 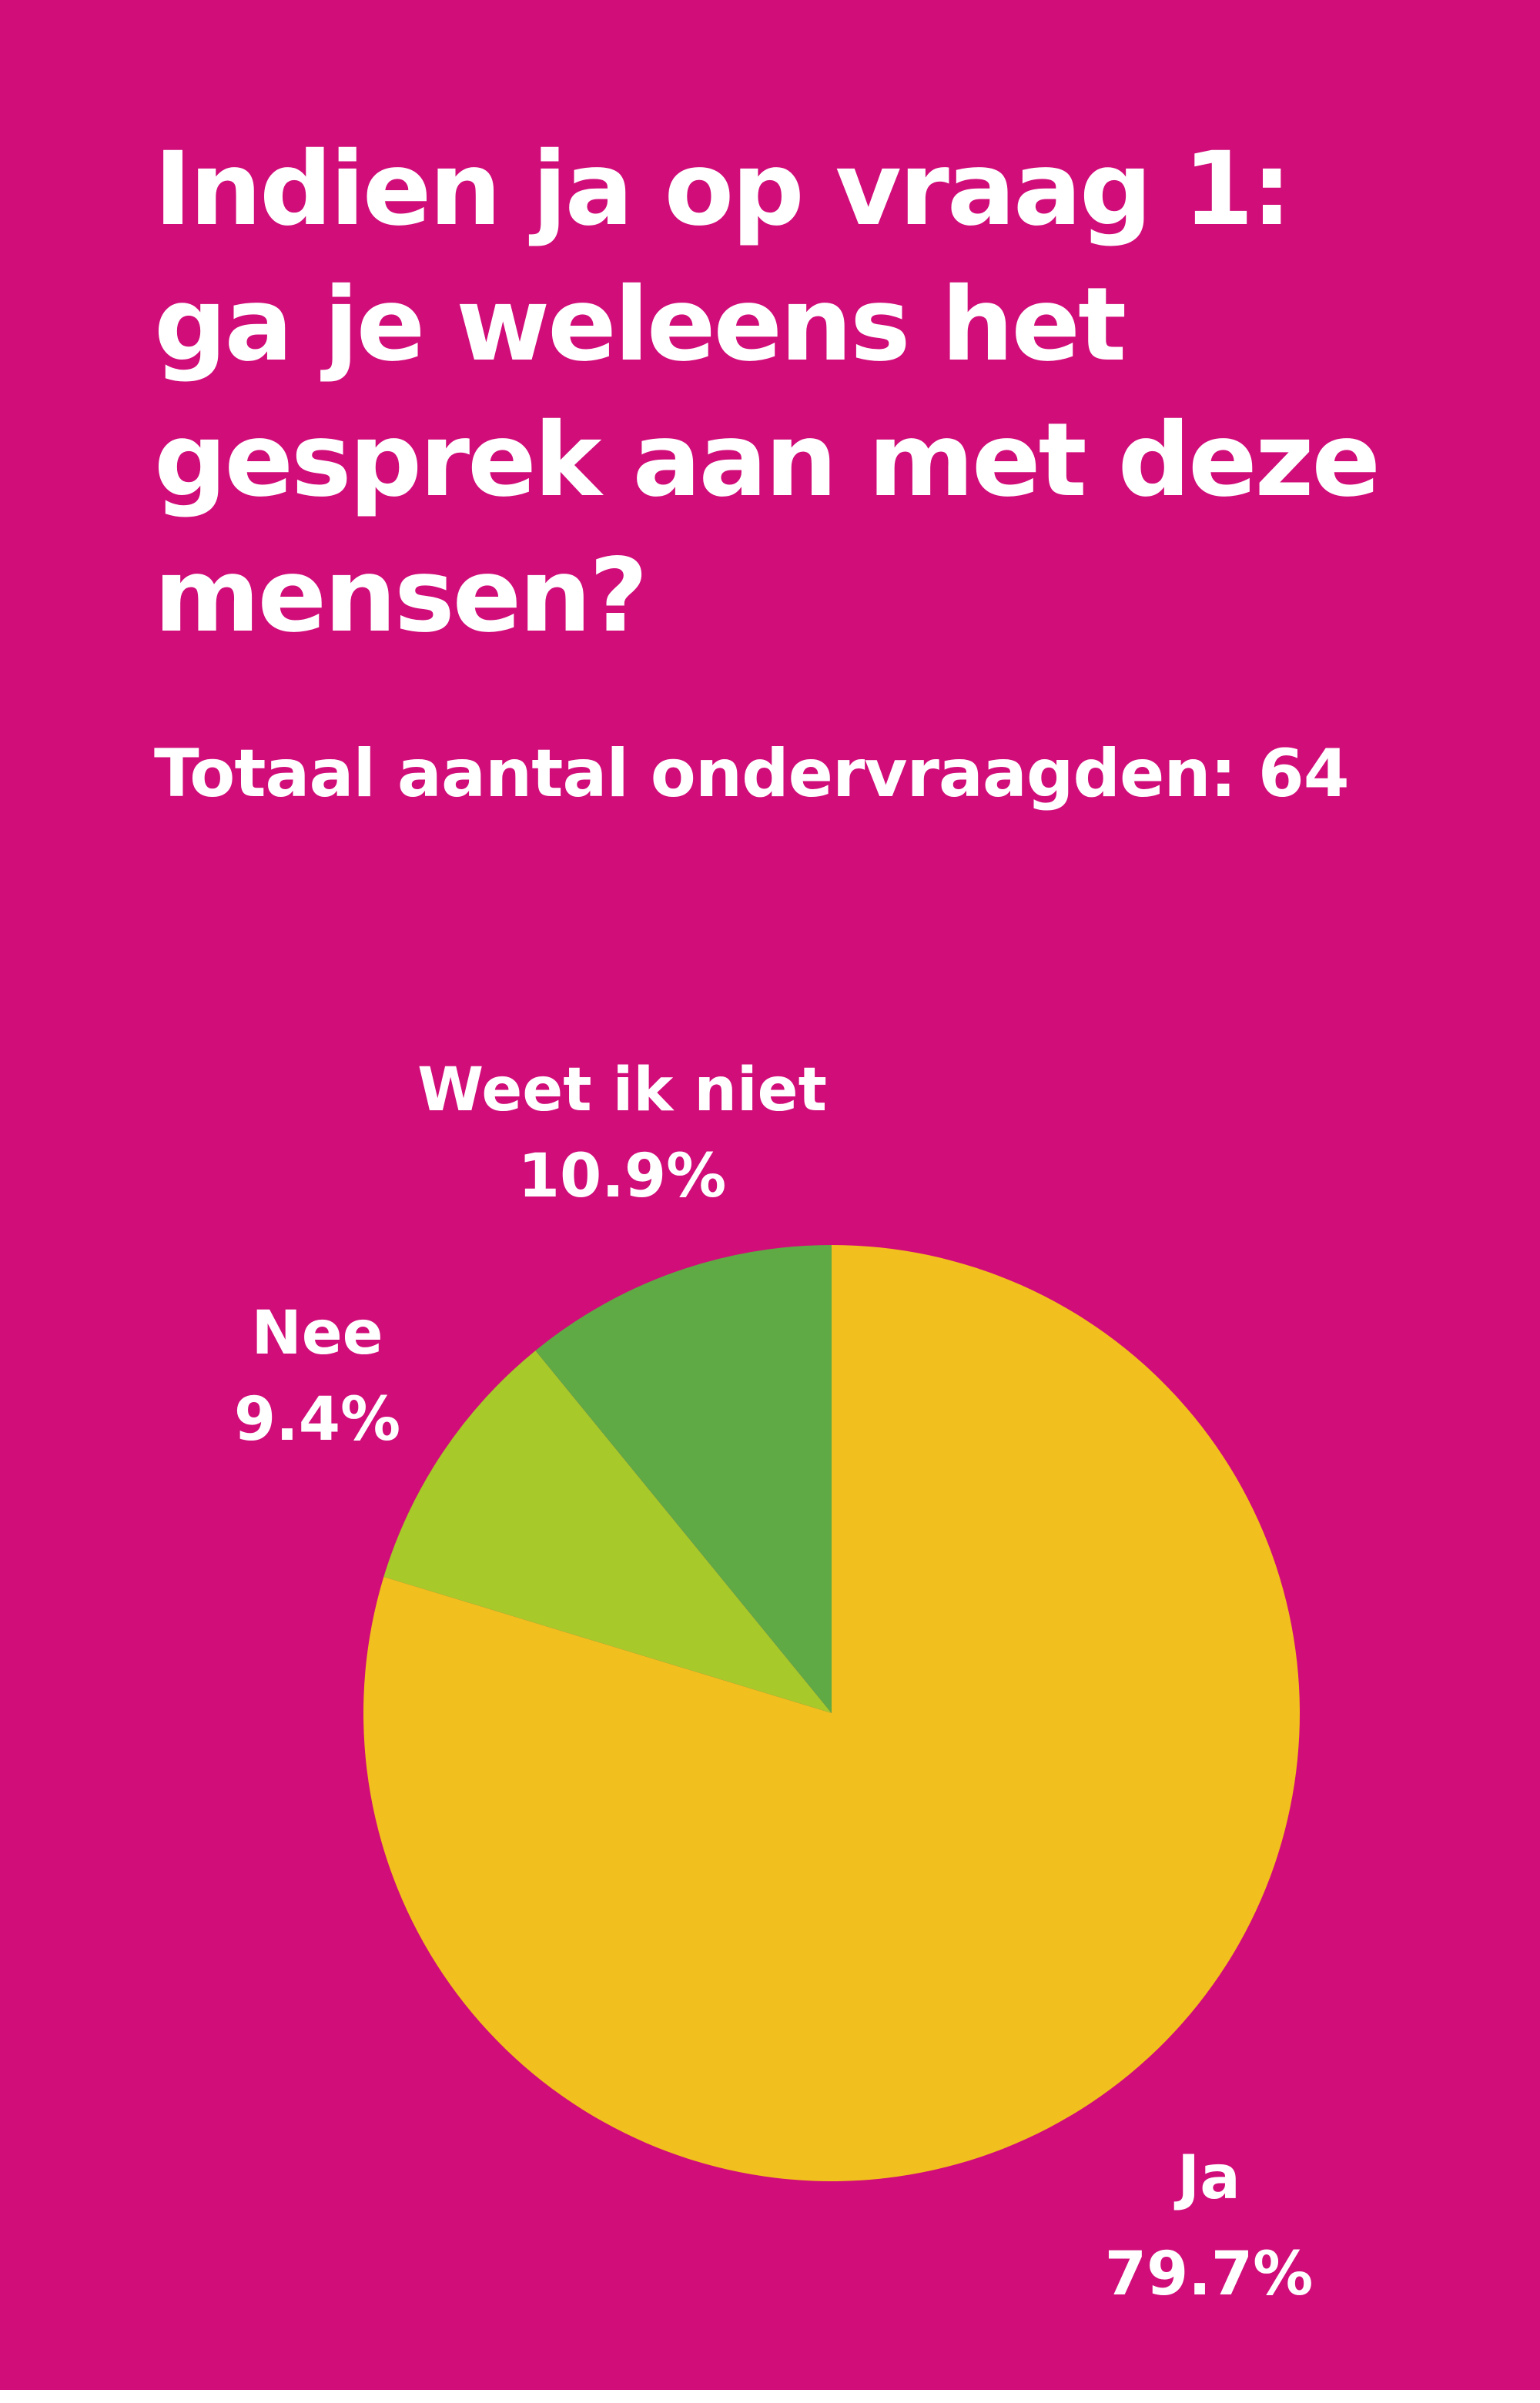 What do you see at coordinates (622, 1090) in the screenshot?
I see `slice-label-weet-ik-niet: Weet ik niet` at bounding box center [622, 1090].